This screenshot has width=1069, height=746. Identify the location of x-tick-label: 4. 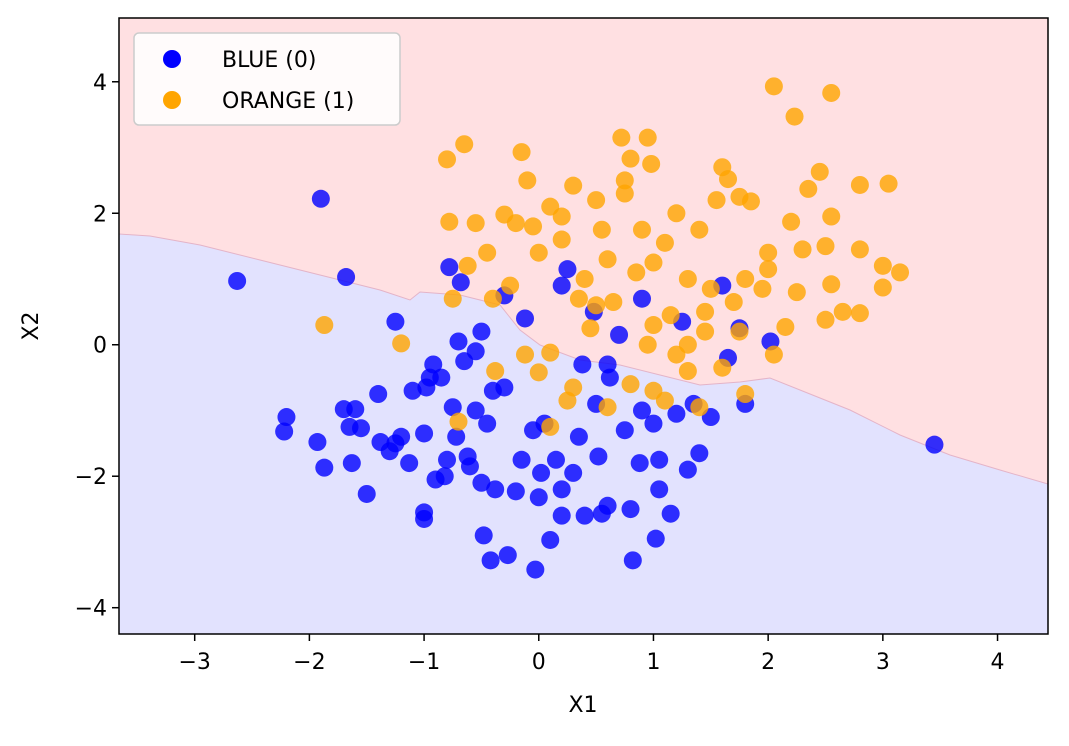
(998, 662).